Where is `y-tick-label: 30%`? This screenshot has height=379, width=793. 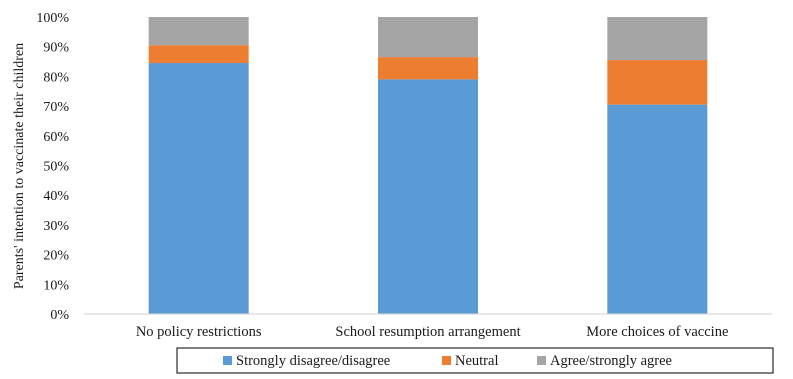
y-tick-label: 30% is located at coordinates (56, 226).